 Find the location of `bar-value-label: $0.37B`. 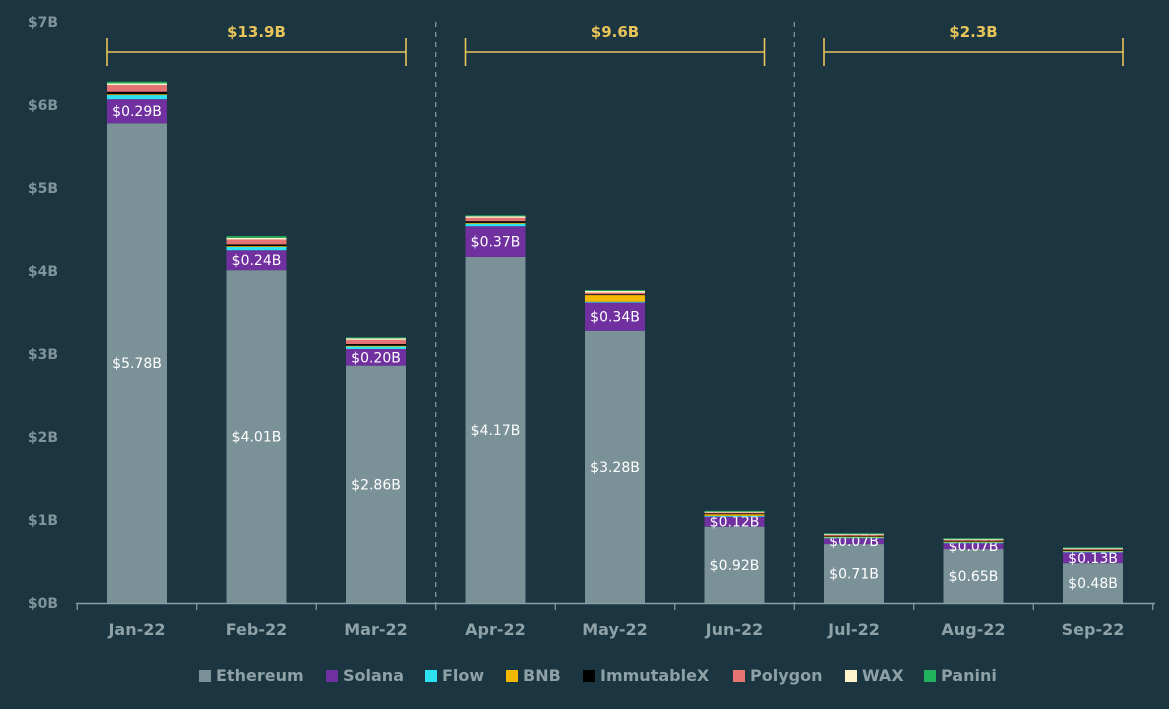

bar-value-label: $0.37B is located at coordinates (496, 243).